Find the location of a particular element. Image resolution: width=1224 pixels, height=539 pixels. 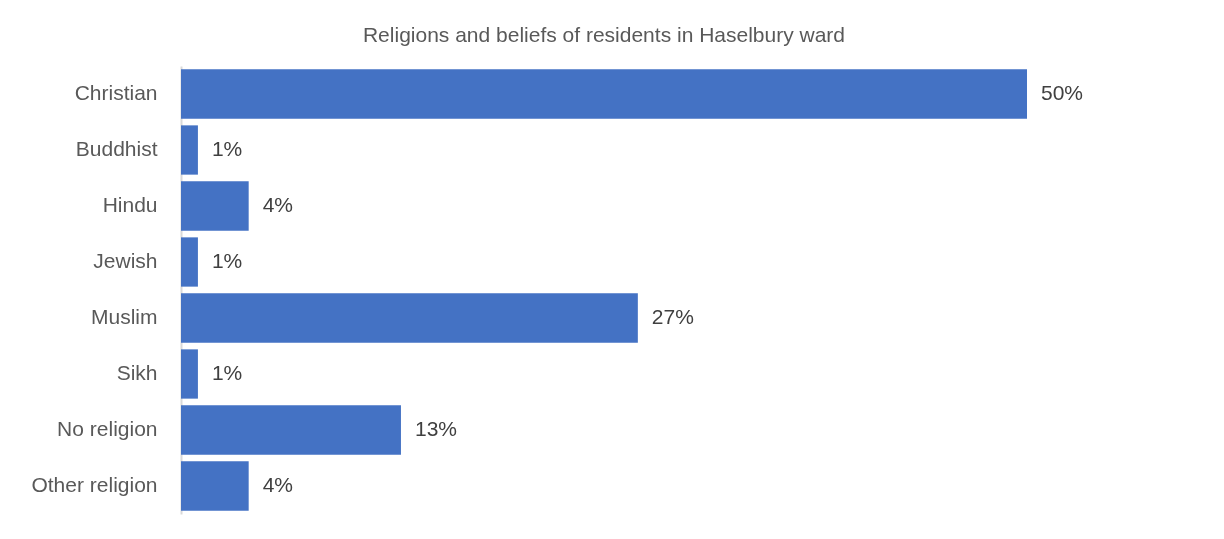

y-tick-label: Muslim is located at coordinates (124, 316).